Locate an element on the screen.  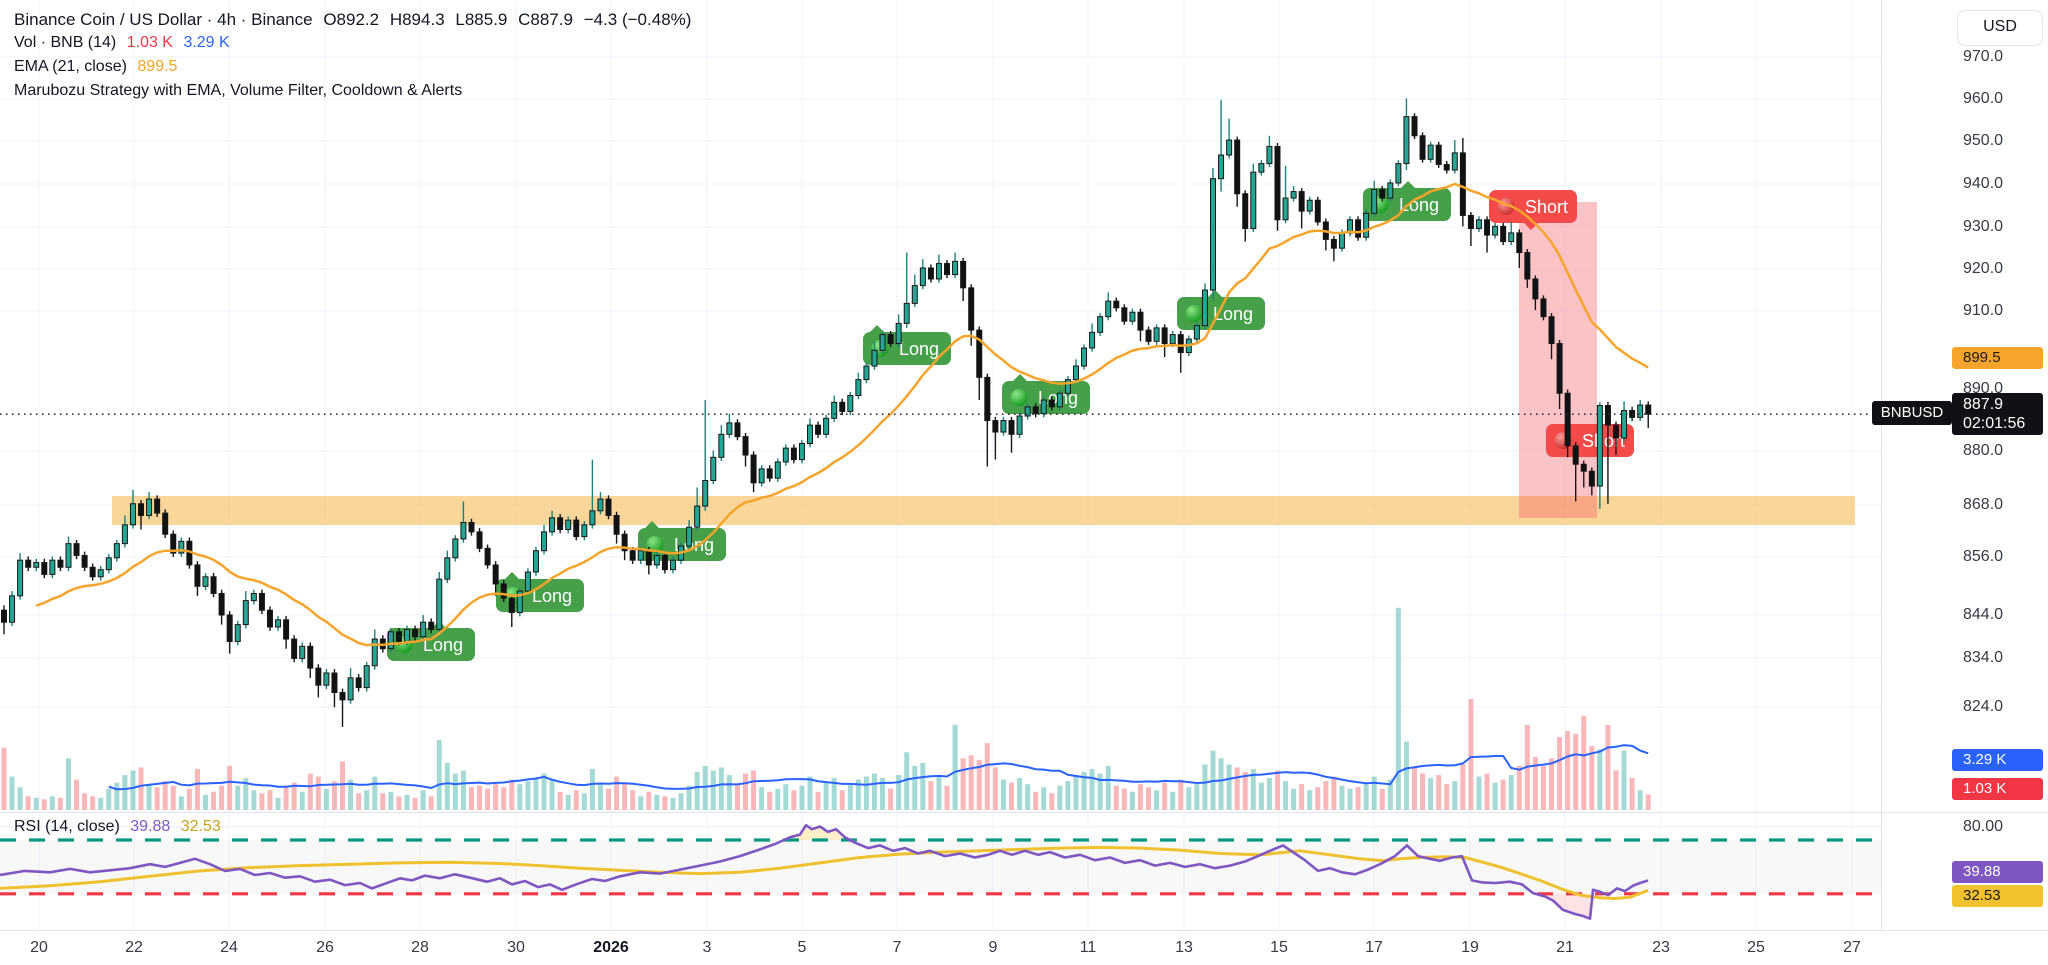
pane-separator-rsi is located at coordinates (1024, 812).